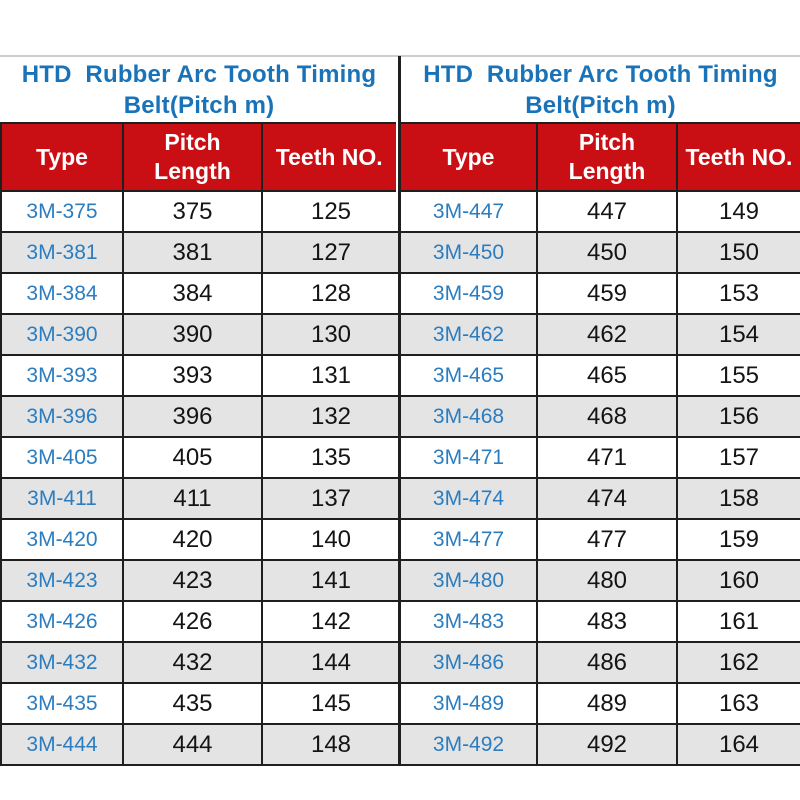 The image size is (800, 800). What do you see at coordinates (329, 334) in the screenshot?
I see `teeth-no-cell: 130` at bounding box center [329, 334].